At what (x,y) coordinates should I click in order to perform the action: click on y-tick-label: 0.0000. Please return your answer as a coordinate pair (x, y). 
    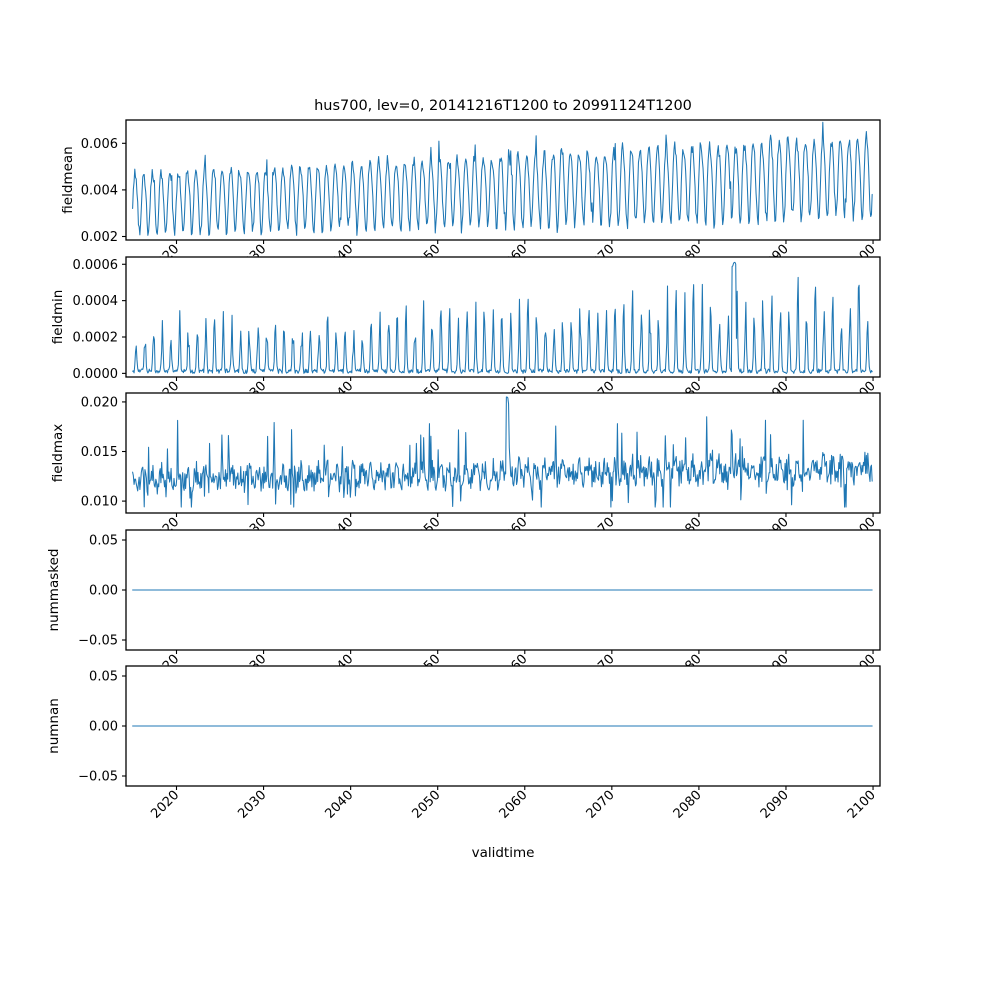
    Looking at the image, I should click on (96, 374).